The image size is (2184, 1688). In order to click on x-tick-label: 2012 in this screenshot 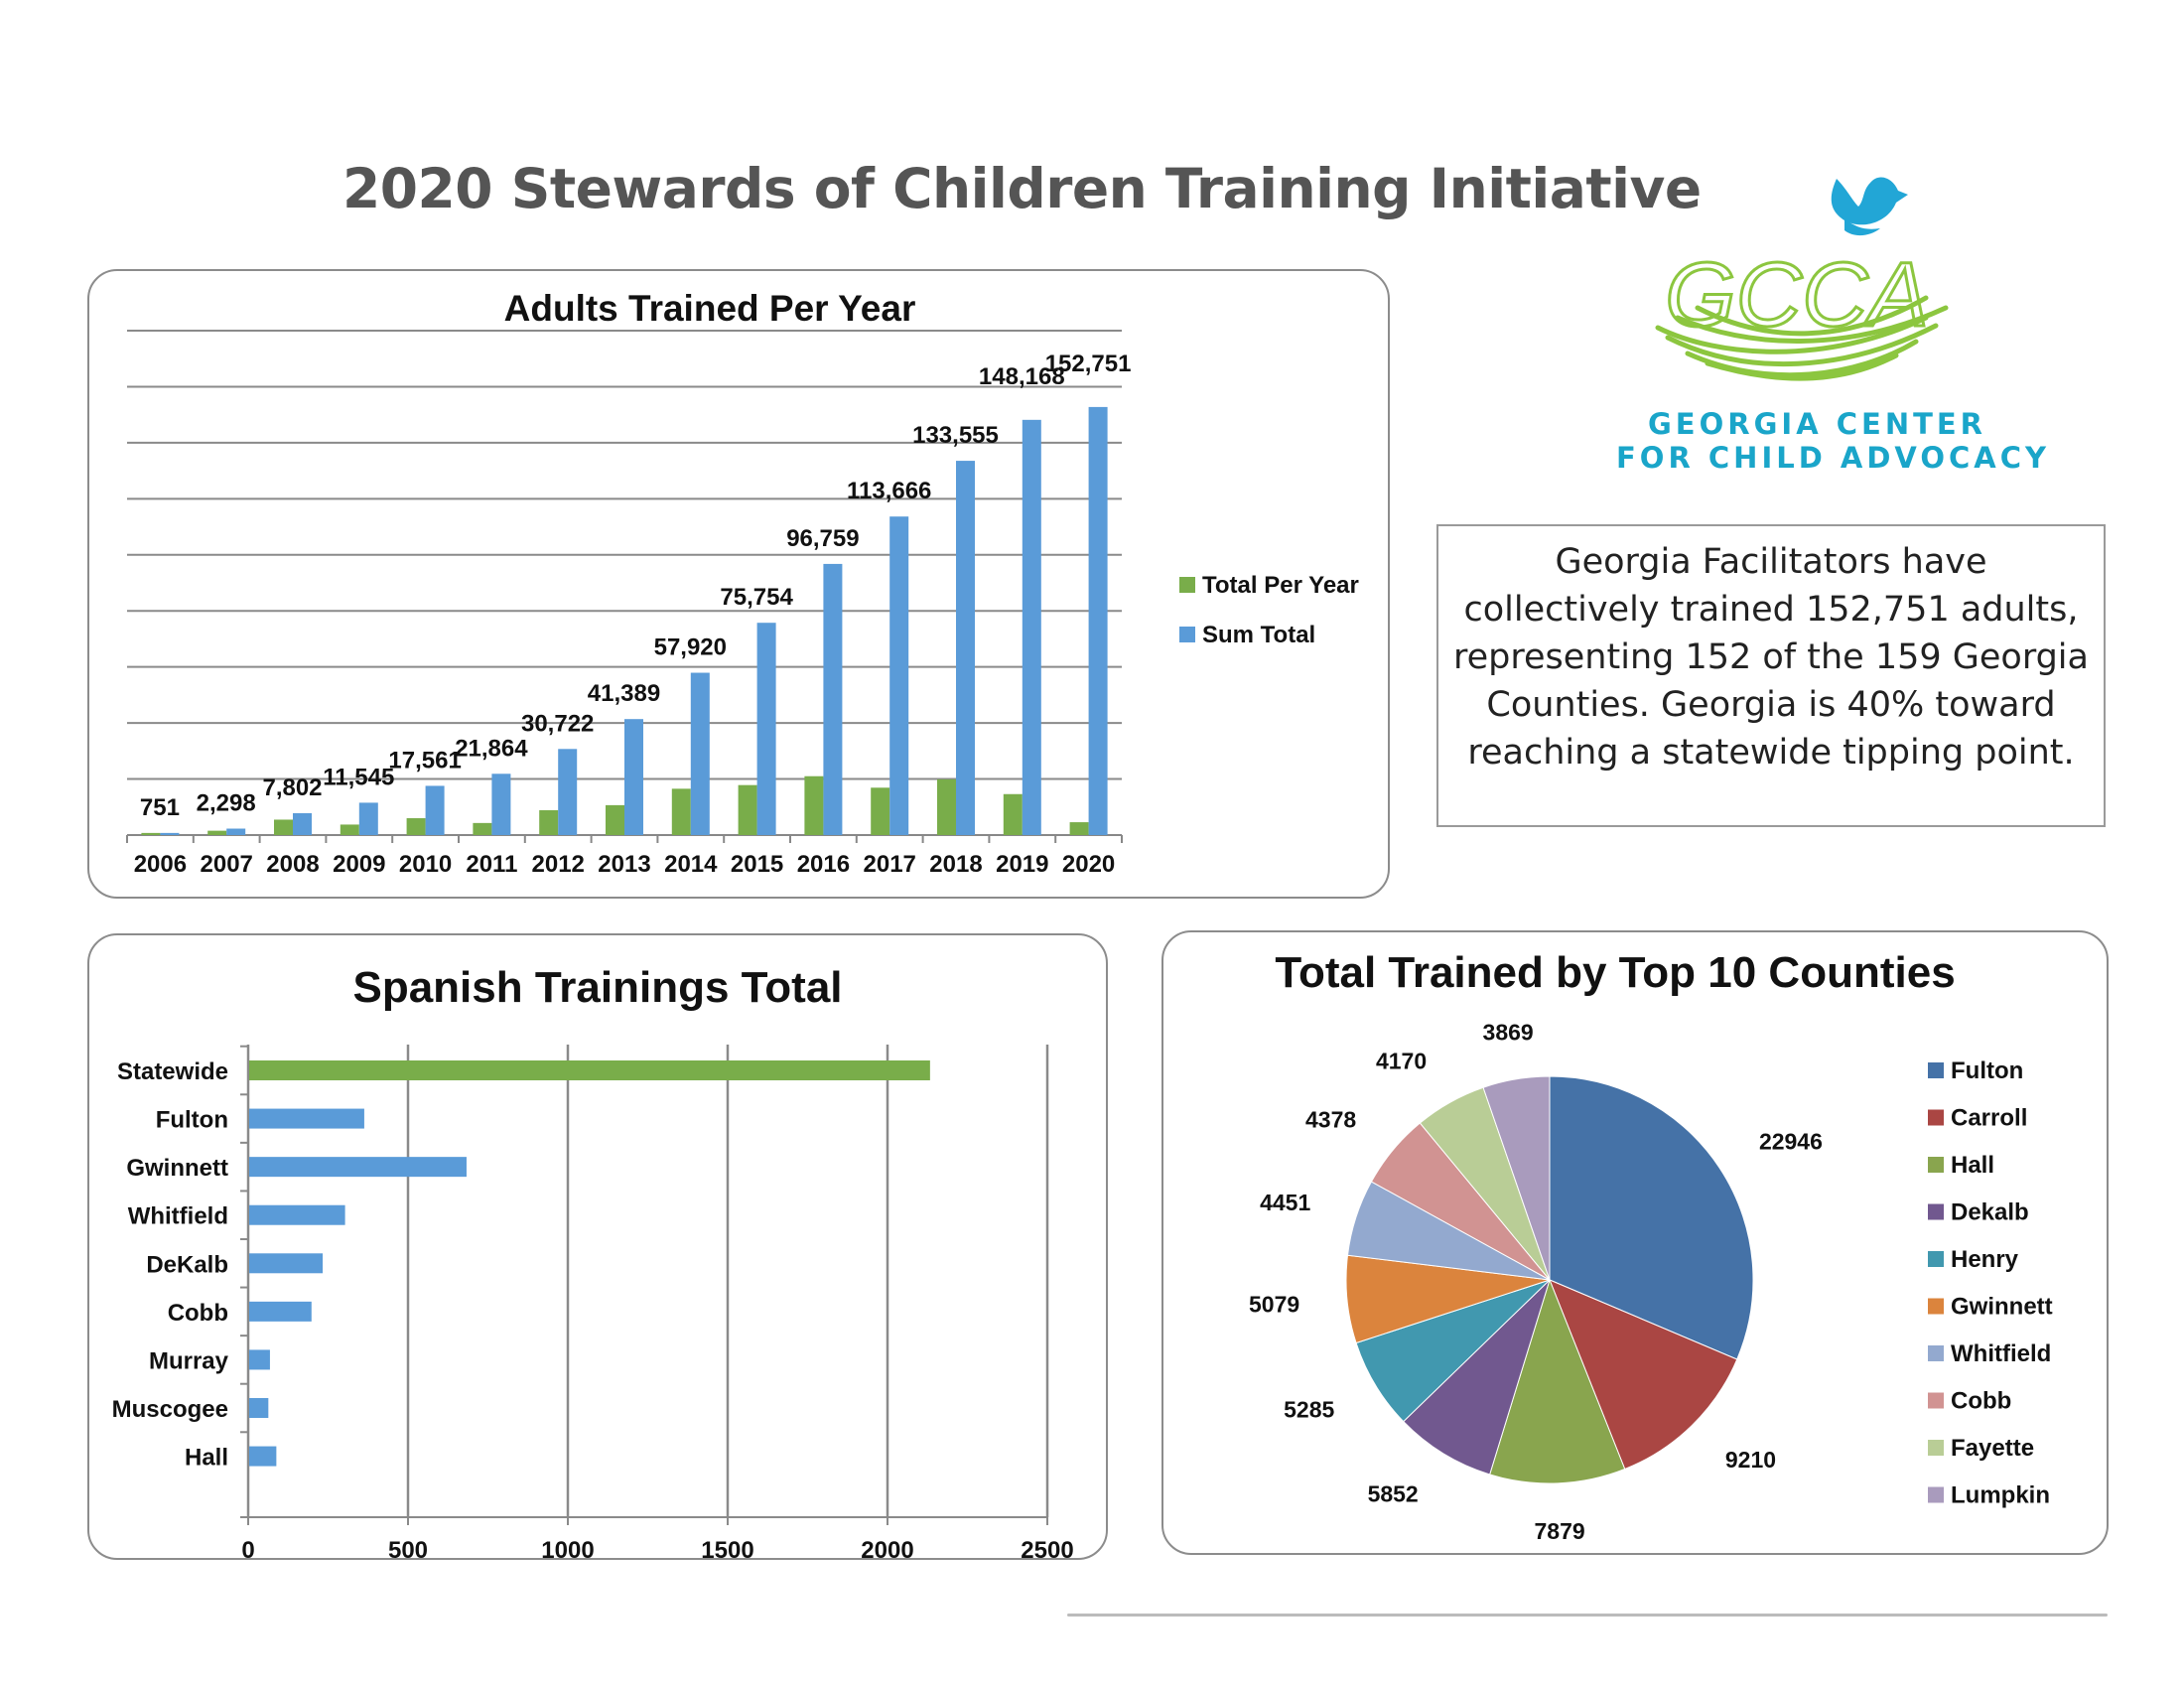, I will do `click(558, 864)`.